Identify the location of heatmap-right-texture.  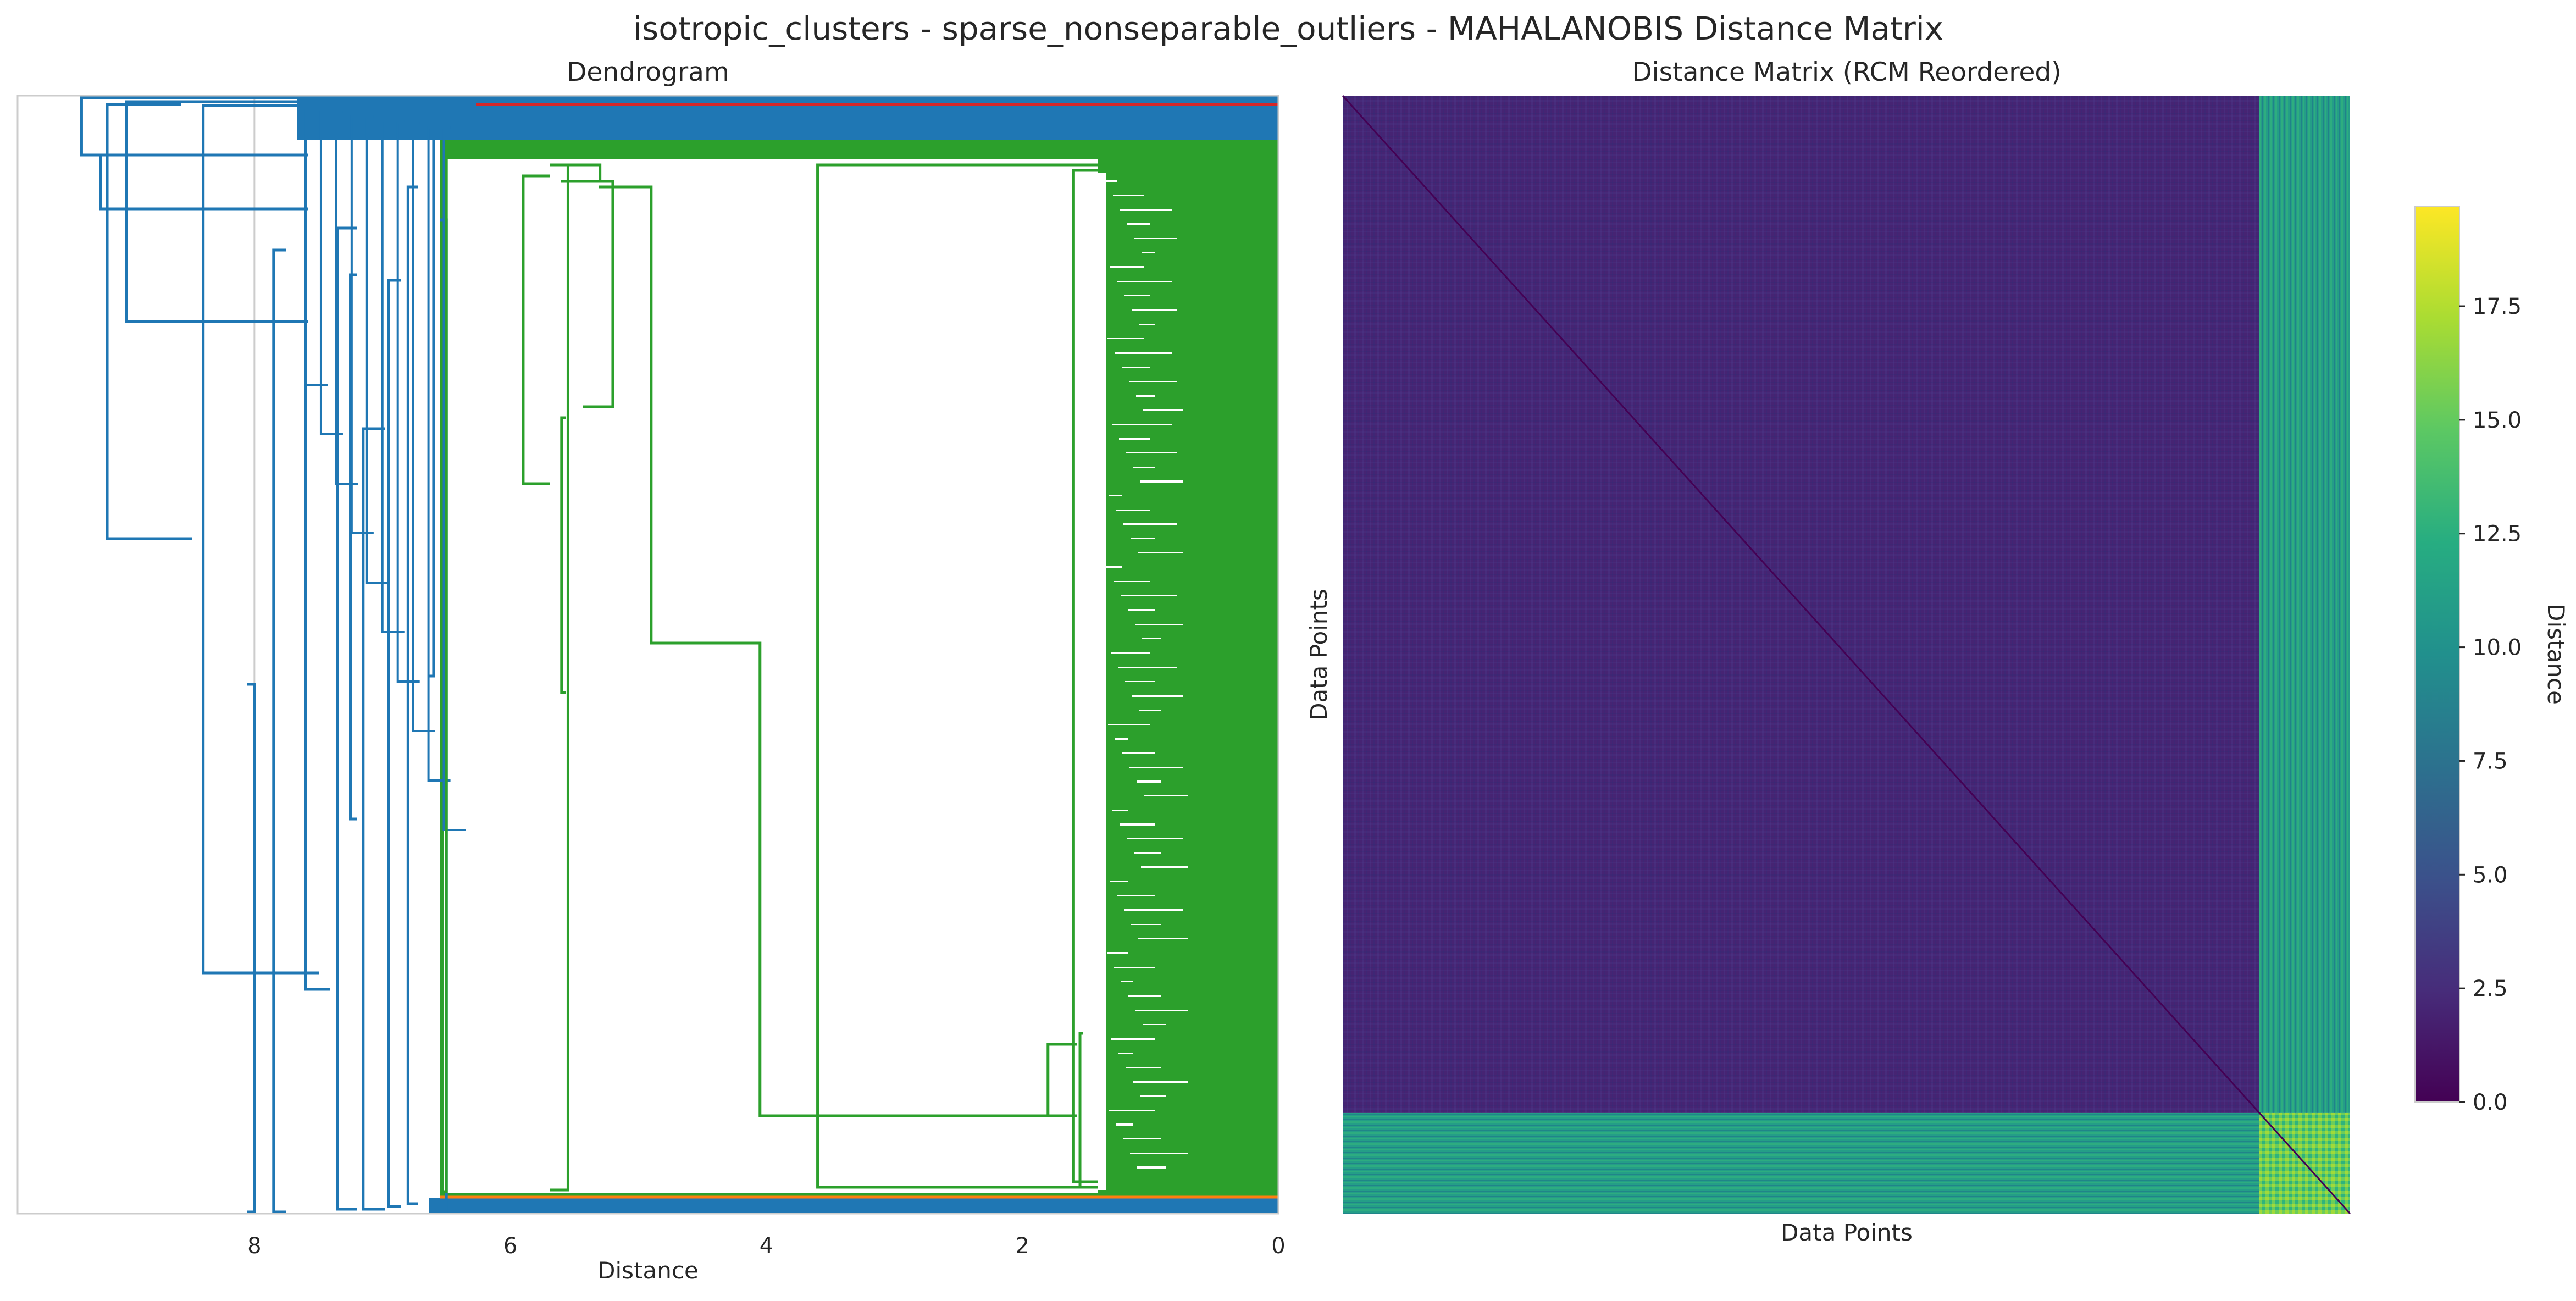
(2304, 604).